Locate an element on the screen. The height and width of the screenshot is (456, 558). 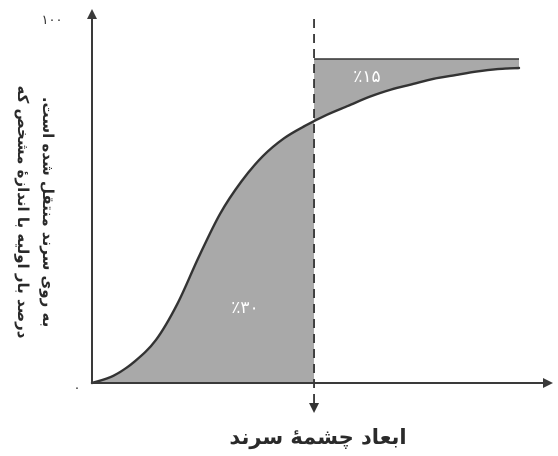
x-axis-label: ابعاد چشمهٔ سرند is located at coordinates (317, 437).